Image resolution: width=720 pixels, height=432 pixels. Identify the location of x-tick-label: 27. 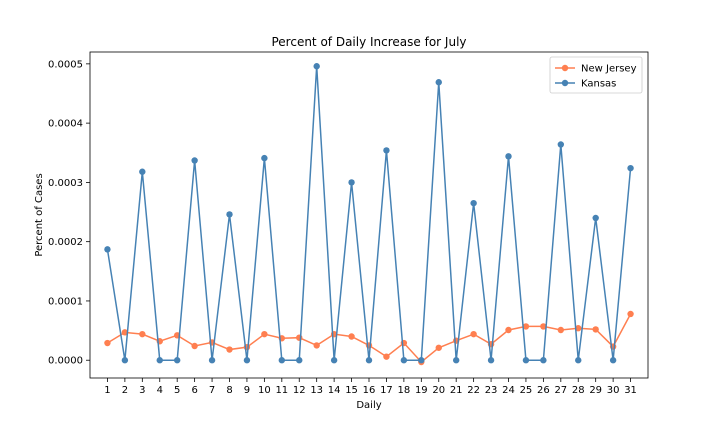
(560, 390).